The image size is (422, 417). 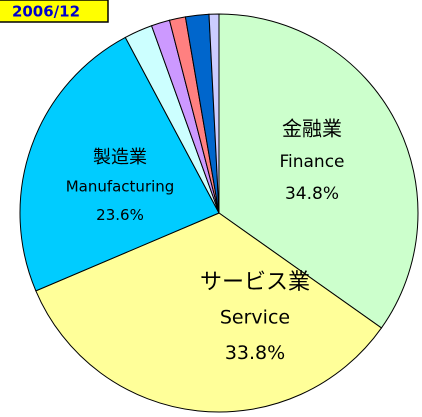 What do you see at coordinates (255, 282) in the screenshot?
I see `slice-label: サービス業` at bounding box center [255, 282].